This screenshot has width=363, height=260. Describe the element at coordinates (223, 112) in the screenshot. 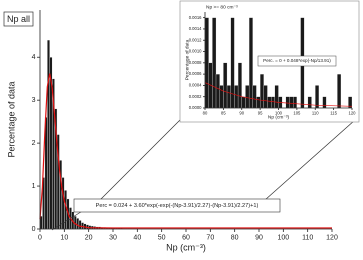

I see `x-tick-label: 85` at that location.